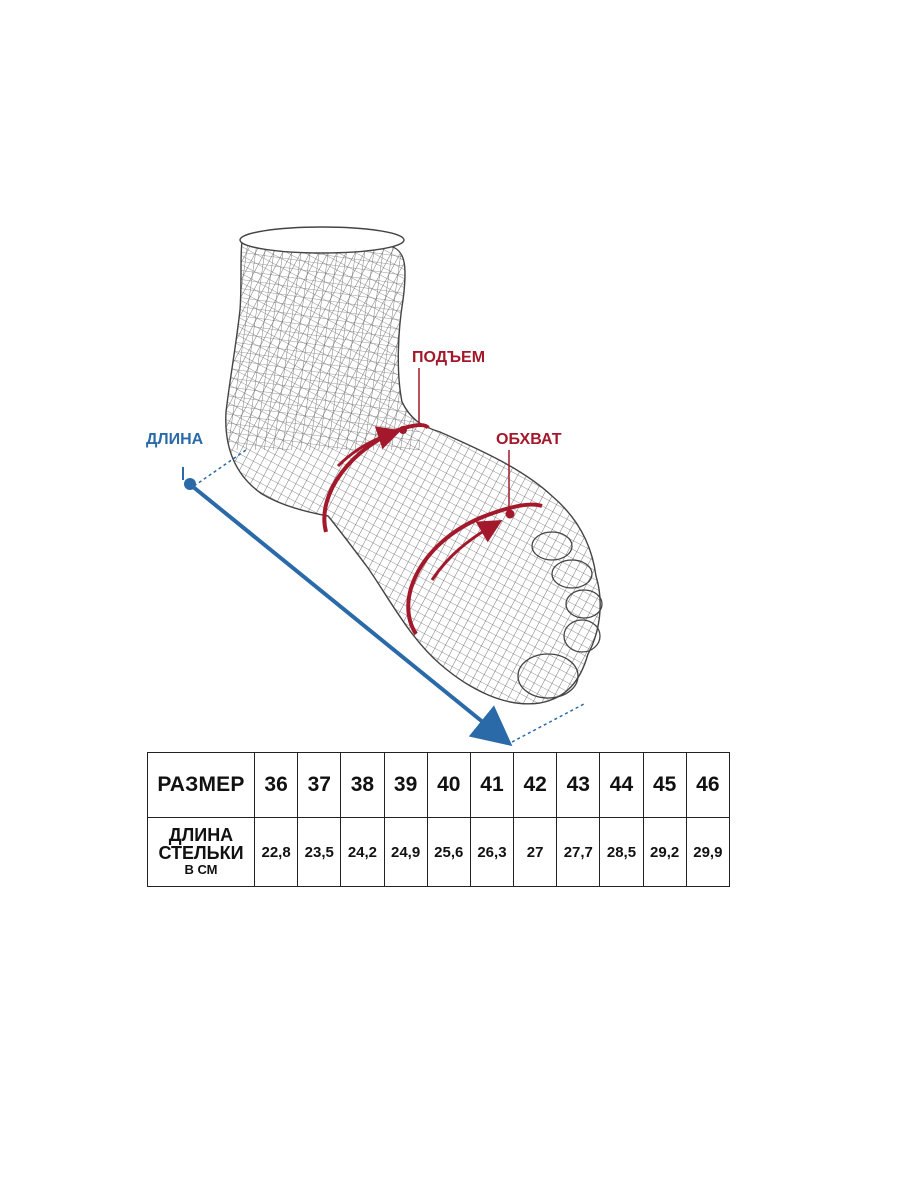  Describe the element at coordinates (201, 869) in the screenshot. I see `insole-length-header-unit: В СМ` at that location.